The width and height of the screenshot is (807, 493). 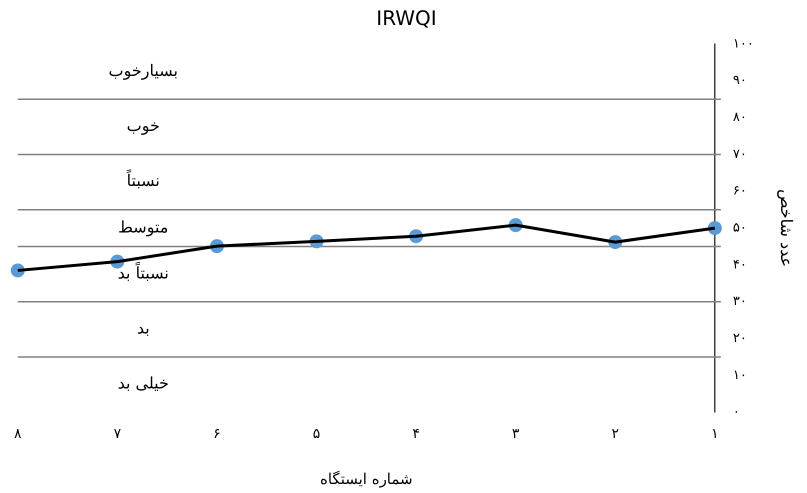 What do you see at coordinates (406, 18) in the screenshot?
I see `chart-title: IRWQI` at bounding box center [406, 18].